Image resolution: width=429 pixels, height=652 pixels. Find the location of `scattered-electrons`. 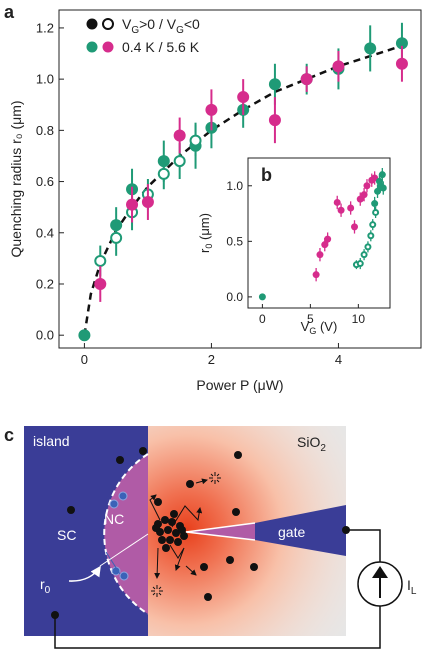

scattered-electrons is located at coordinates (162, 524).